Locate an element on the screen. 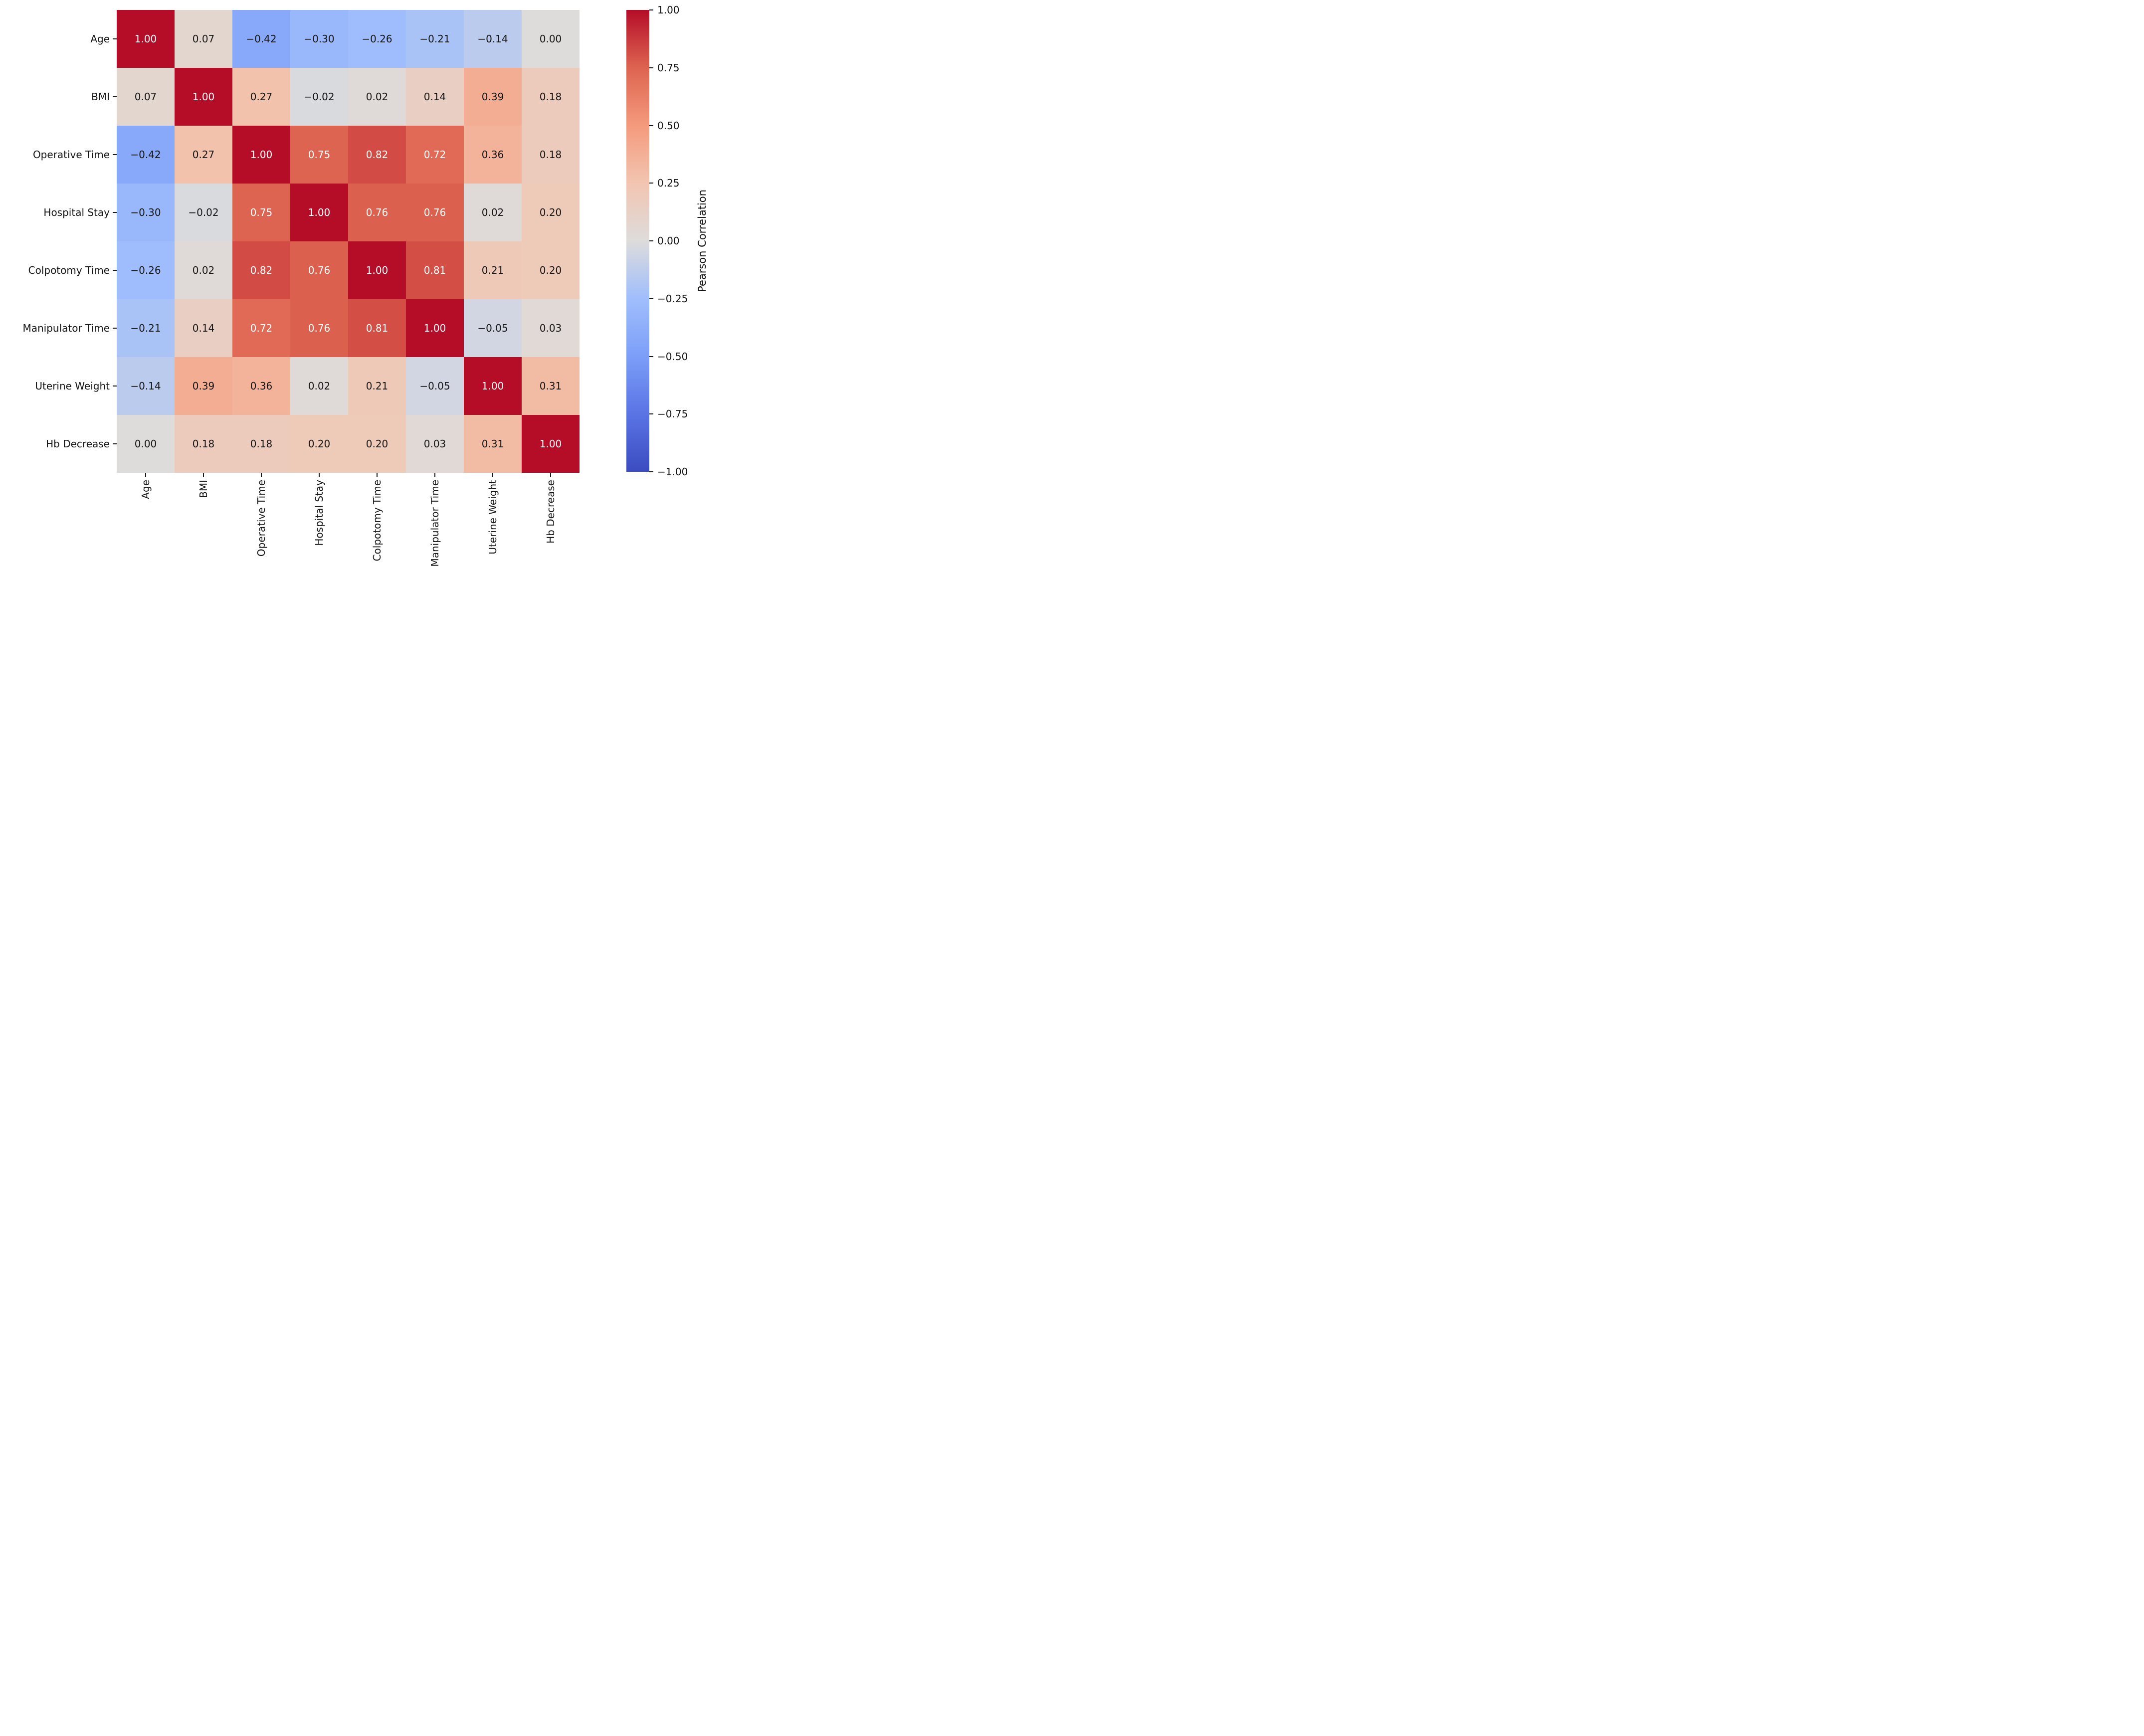 Image resolution: width=2144 pixels, height=1736 pixels. colorbar-tick-label: −0.25 is located at coordinates (672, 298).